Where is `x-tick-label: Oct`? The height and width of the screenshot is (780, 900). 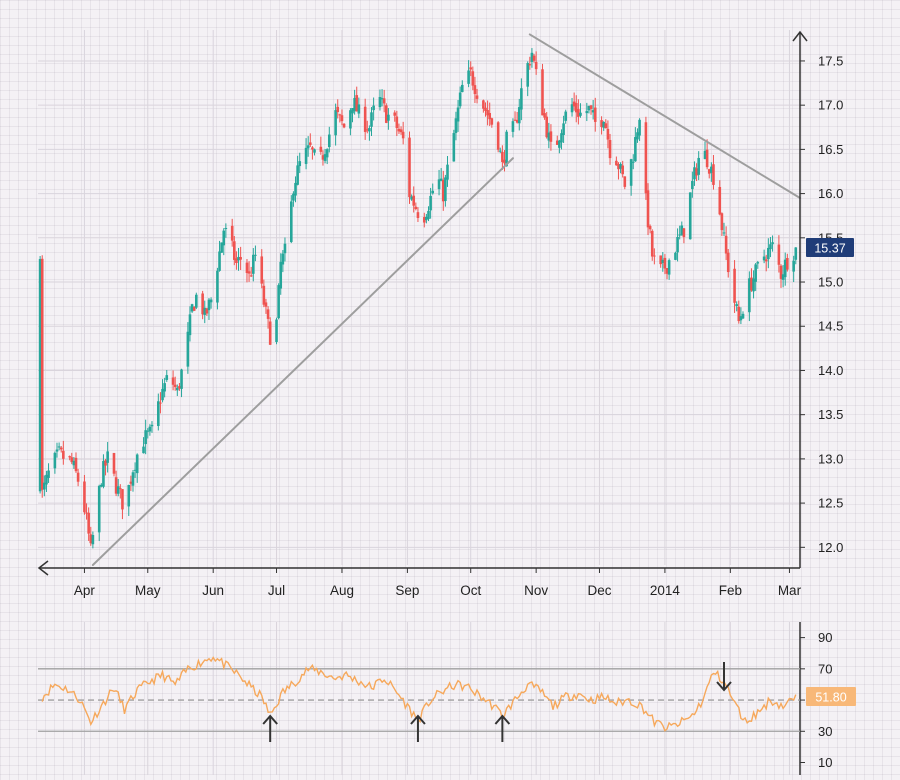
x-tick-label: Oct is located at coordinates (470, 590).